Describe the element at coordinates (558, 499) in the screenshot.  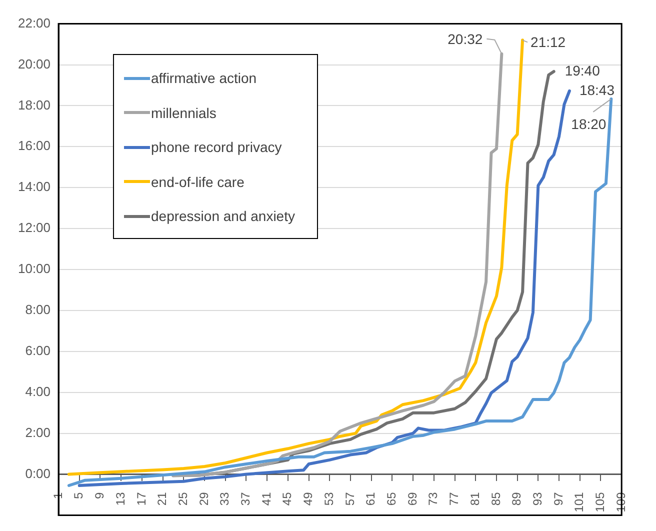
I see `x-tick-label: 97` at that location.